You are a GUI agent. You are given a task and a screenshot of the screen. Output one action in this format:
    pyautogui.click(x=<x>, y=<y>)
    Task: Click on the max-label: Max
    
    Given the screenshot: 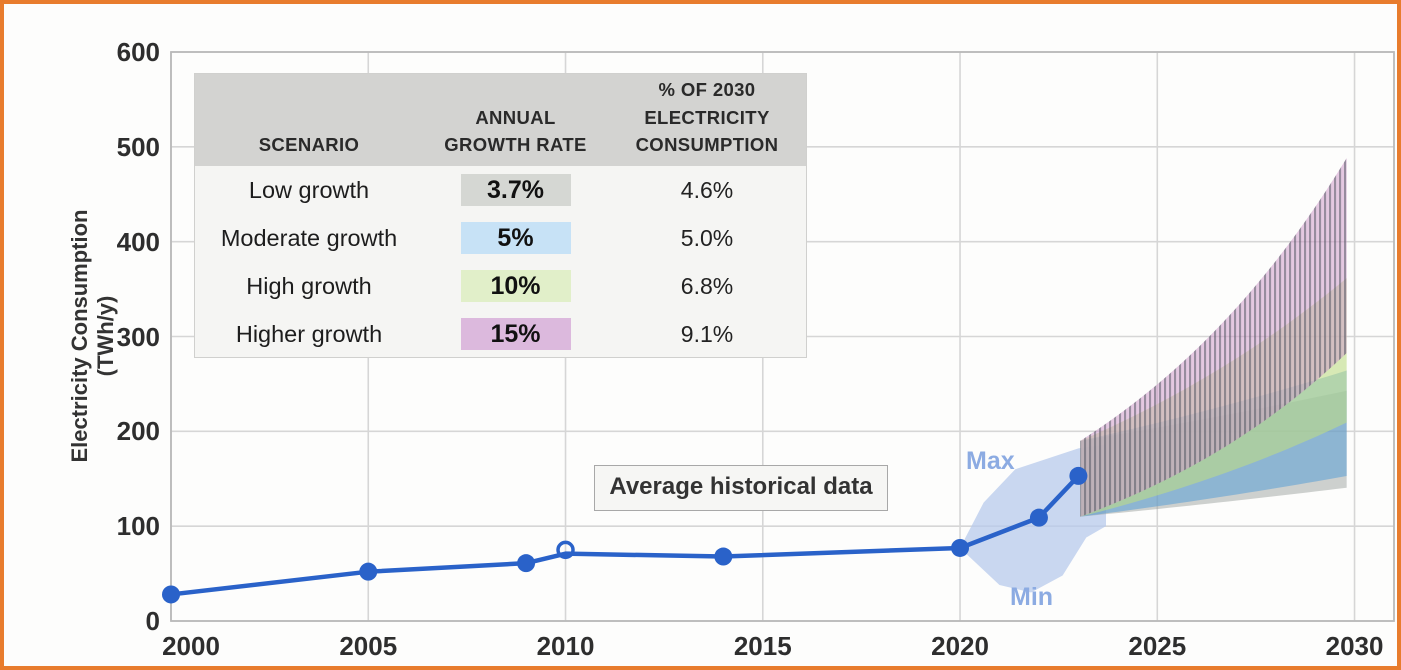 What is the action you would take?
    pyautogui.click(x=990, y=461)
    